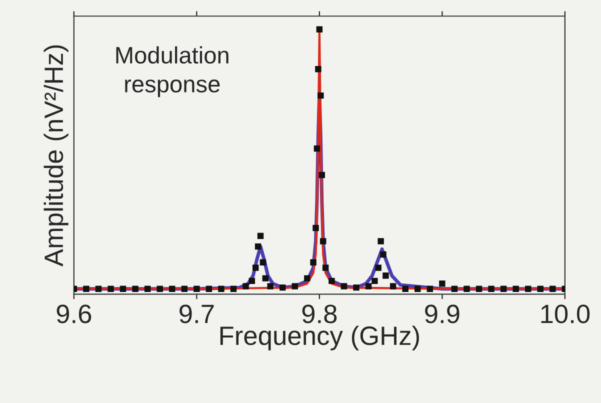 The height and width of the screenshot is (403, 601). What do you see at coordinates (56, 156) in the screenshot?
I see `y-axis-title: Amplitude (nV²/Hz)` at bounding box center [56, 156].